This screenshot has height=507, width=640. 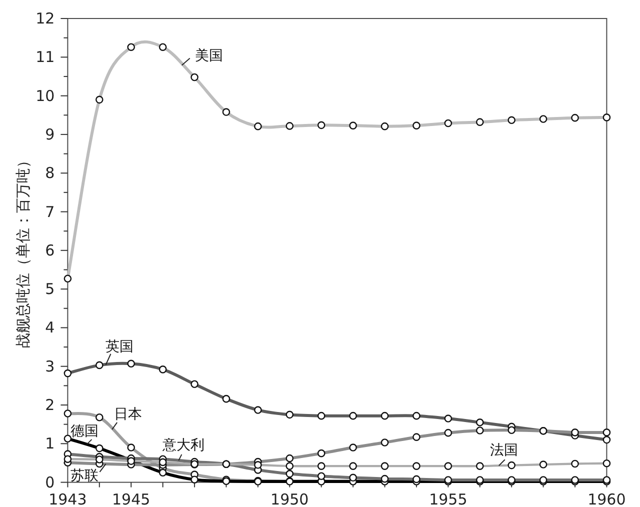 I want to click on x-tick-label: 1955, so click(x=448, y=498).